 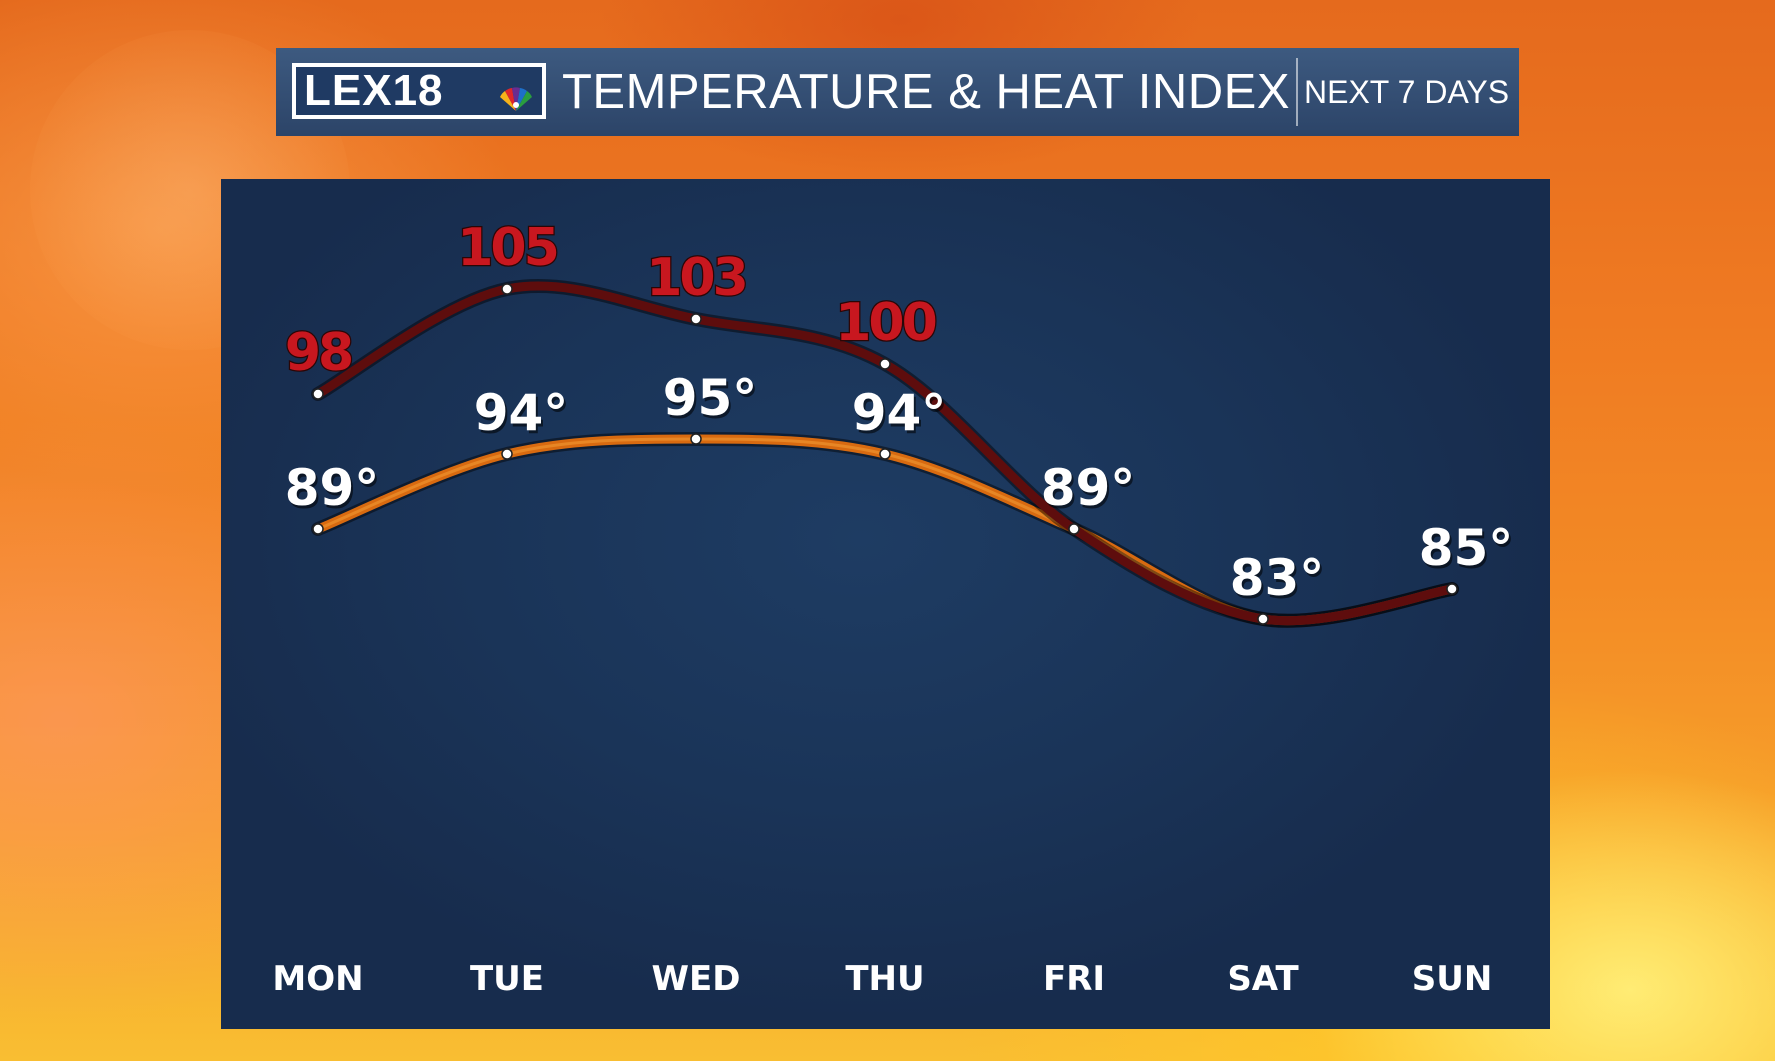 I want to click on x-tick-label-tue: TUE, so click(x=507, y=979).